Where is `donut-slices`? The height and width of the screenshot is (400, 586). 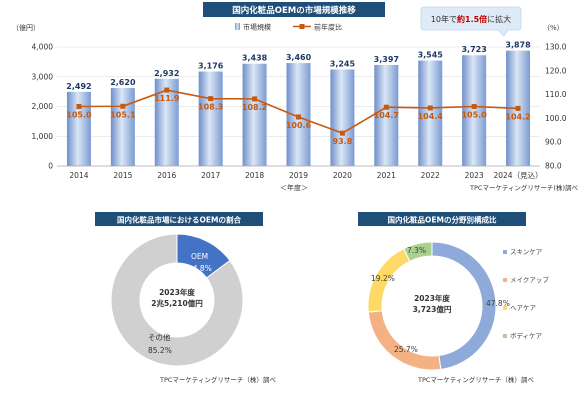
donut-slices is located at coordinates (432, 306).